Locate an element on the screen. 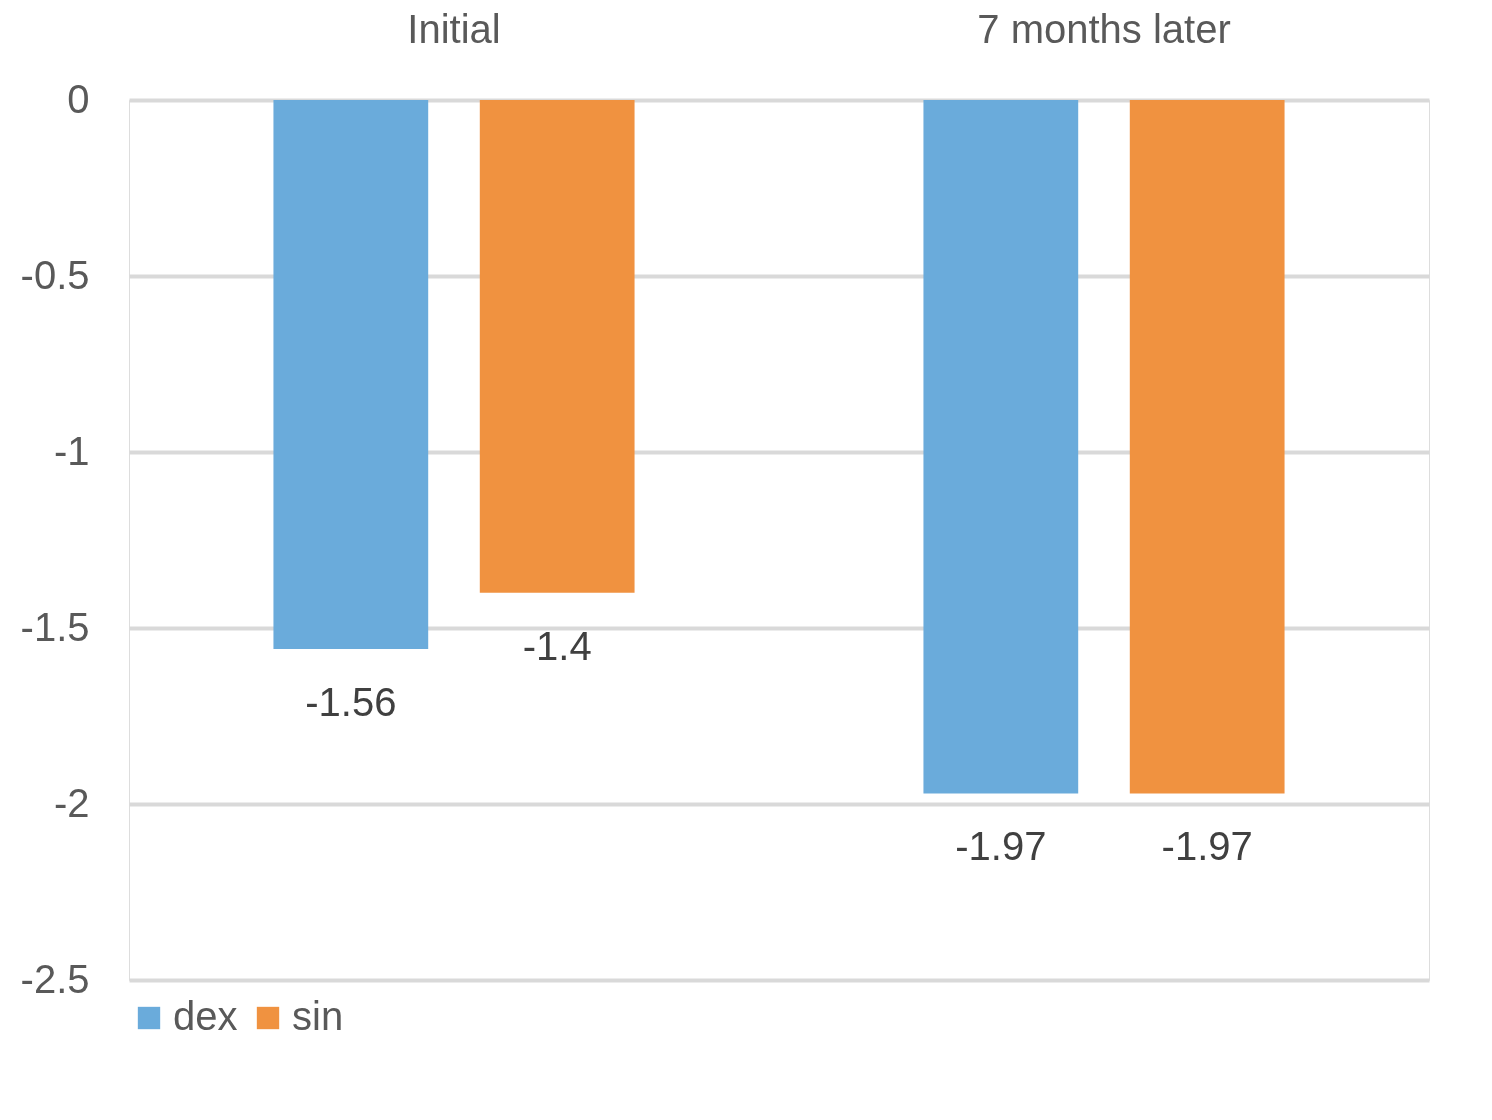 Image resolution: width=1492 pixels, height=1120 pixels. legend-label: sin is located at coordinates (318, 1016).